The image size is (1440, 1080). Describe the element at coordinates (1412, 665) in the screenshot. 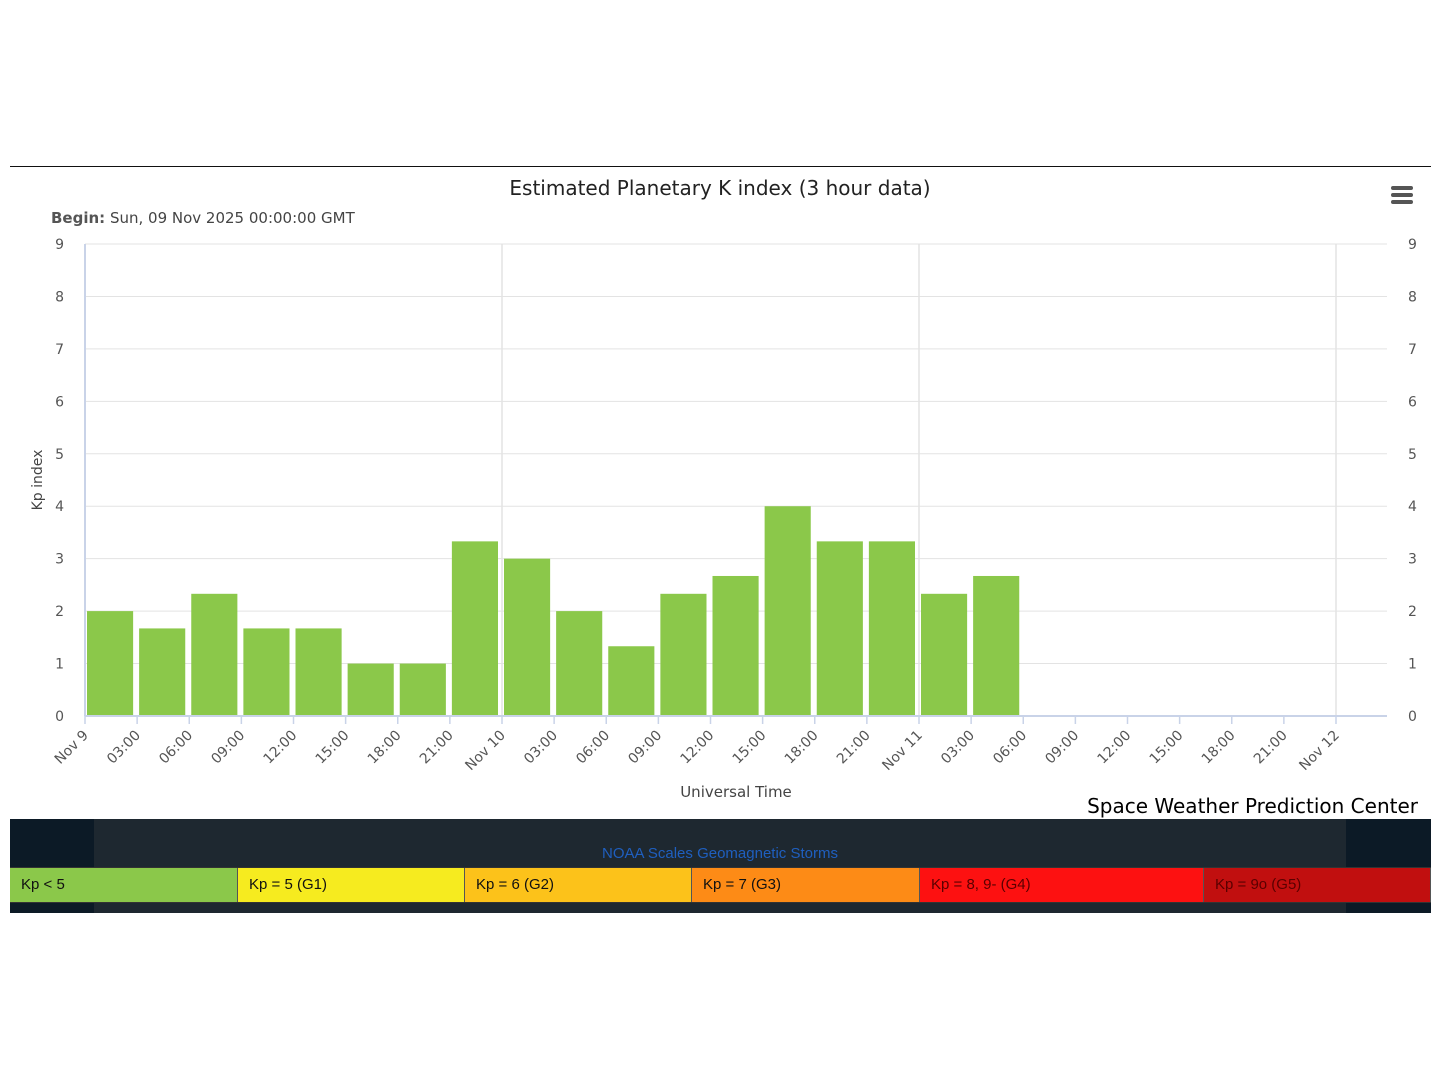

I see `y-tick-label-right: 1` at that location.